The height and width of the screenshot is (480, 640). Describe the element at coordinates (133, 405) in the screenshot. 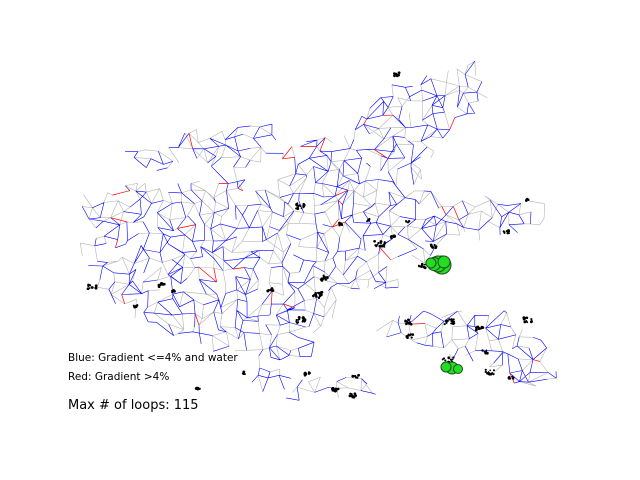

I see `max-loops-label: Max # of loops: 115` at that location.